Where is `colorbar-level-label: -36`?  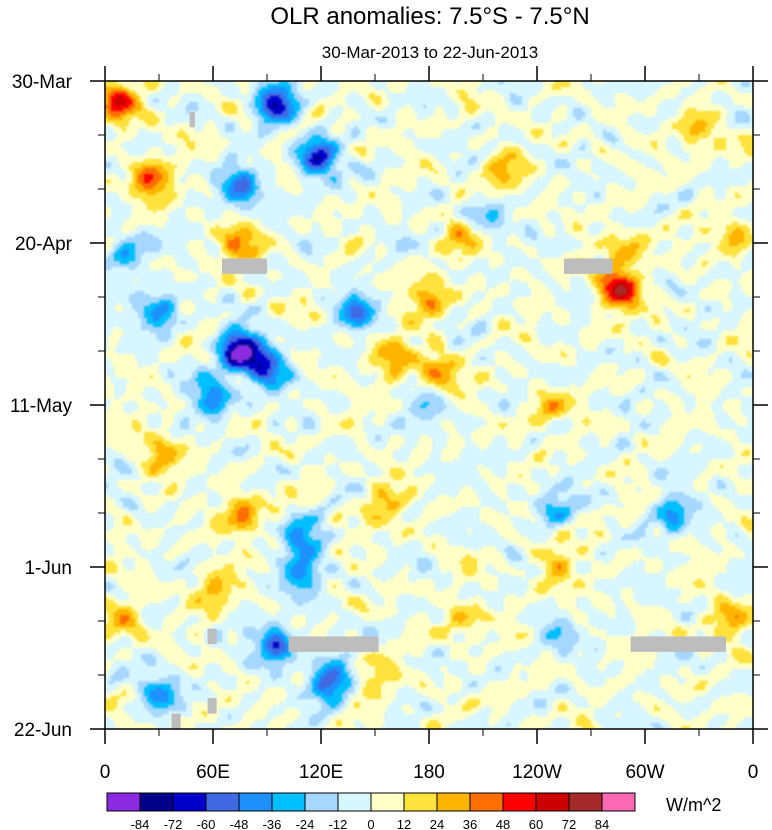 colorbar-level-label: -36 is located at coordinates (272, 823).